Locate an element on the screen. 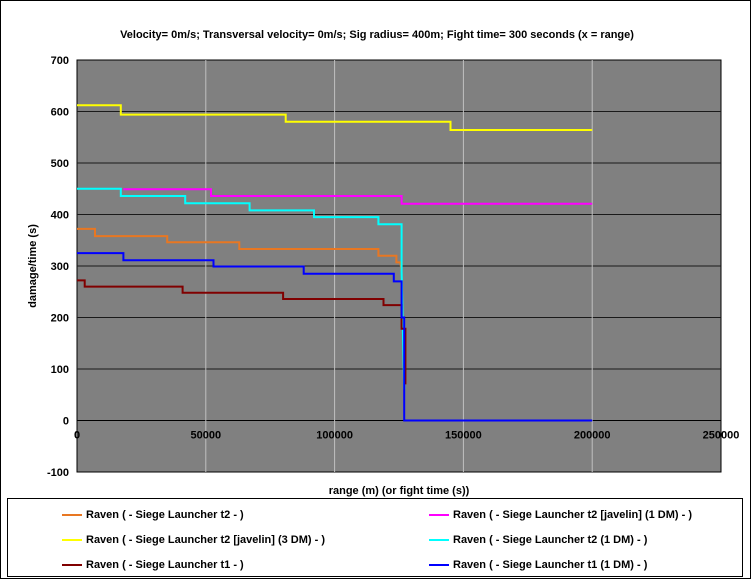 This screenshot has width=751, height=579. x-tick-label: 100000 is located at coordinates (334, 436).